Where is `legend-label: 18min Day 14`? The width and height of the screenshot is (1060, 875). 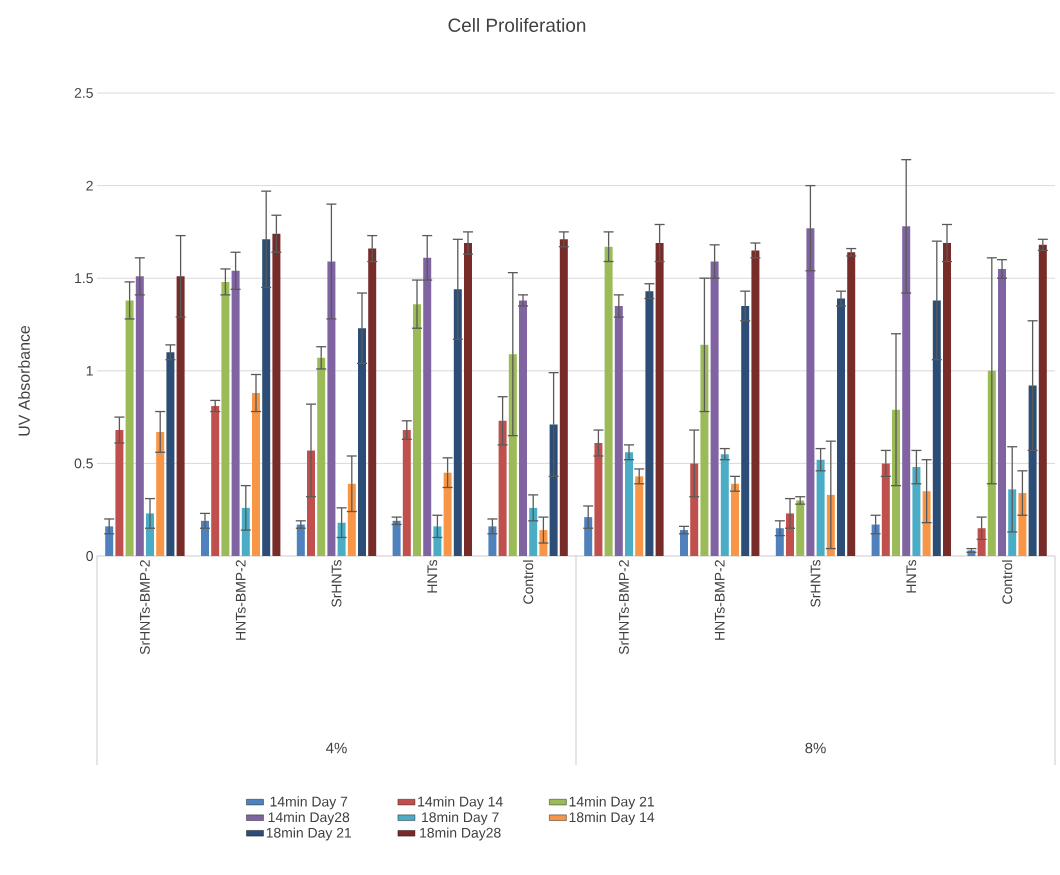
legend-label: 18min Day 14 is located at coordinates (612, 818).